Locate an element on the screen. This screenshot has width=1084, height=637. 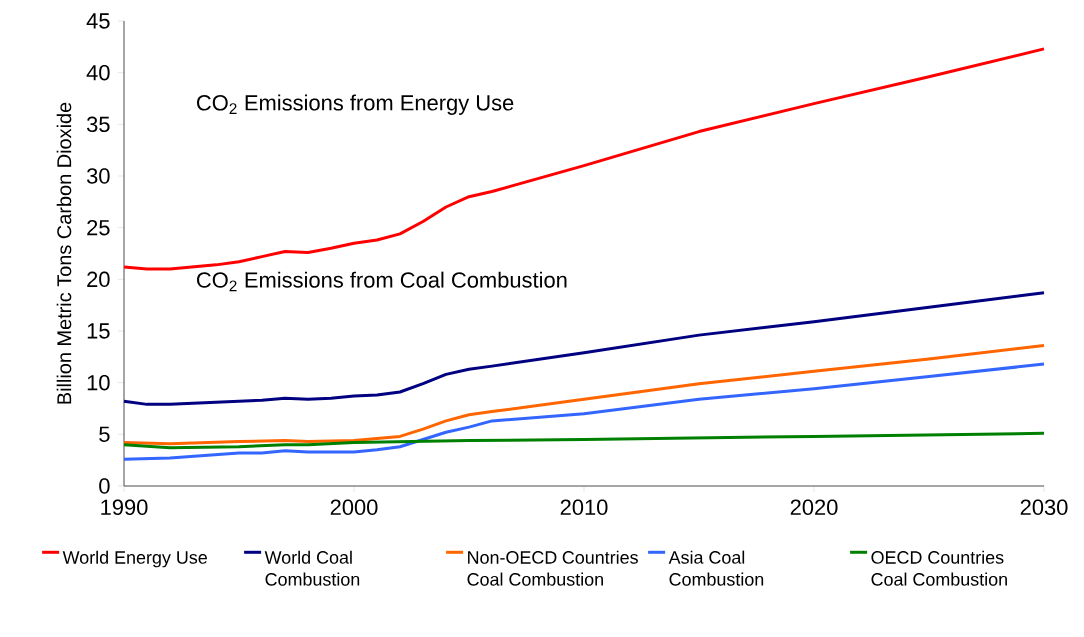
y-tick-label: 0 is located at coordinates (104, 486).